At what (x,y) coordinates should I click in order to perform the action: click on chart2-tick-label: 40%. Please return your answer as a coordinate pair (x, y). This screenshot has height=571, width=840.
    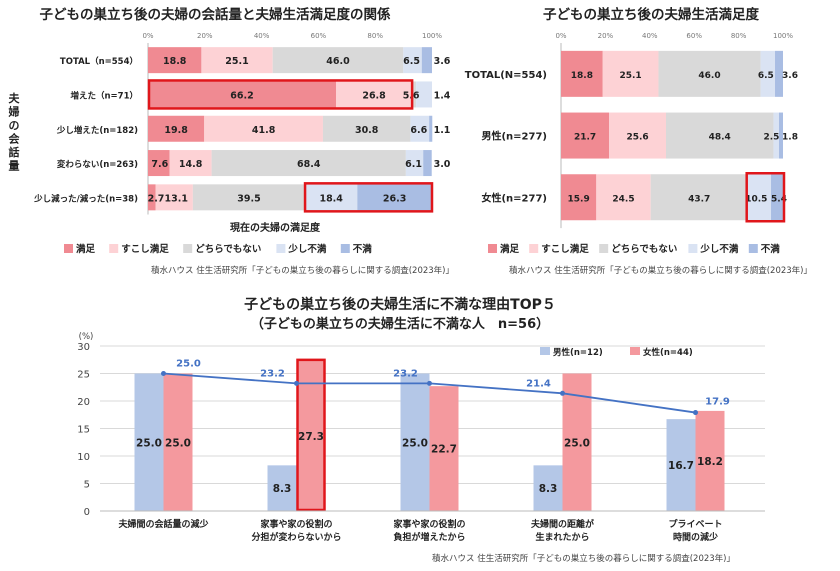
    Looking at the image, I should click on (650, 36).